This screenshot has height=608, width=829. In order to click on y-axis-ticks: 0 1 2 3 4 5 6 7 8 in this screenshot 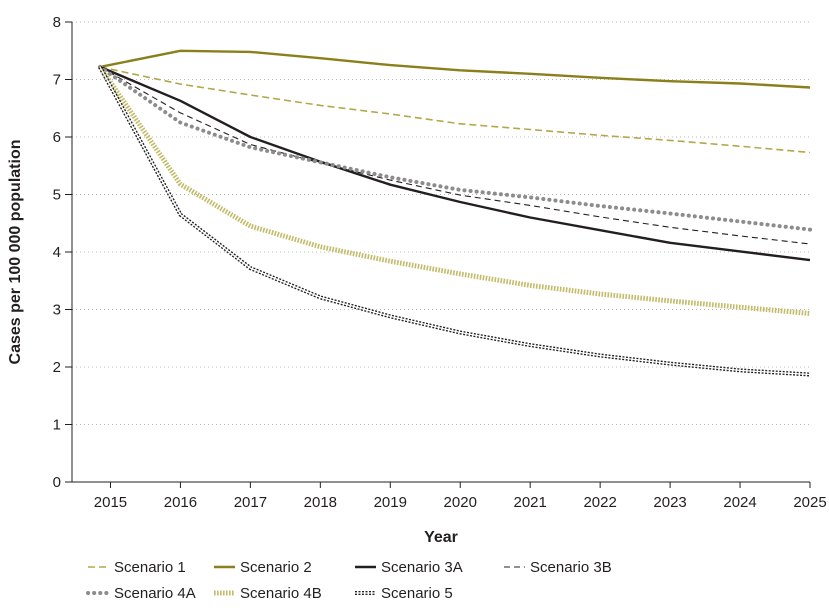, I will do `click(62, 252)`.